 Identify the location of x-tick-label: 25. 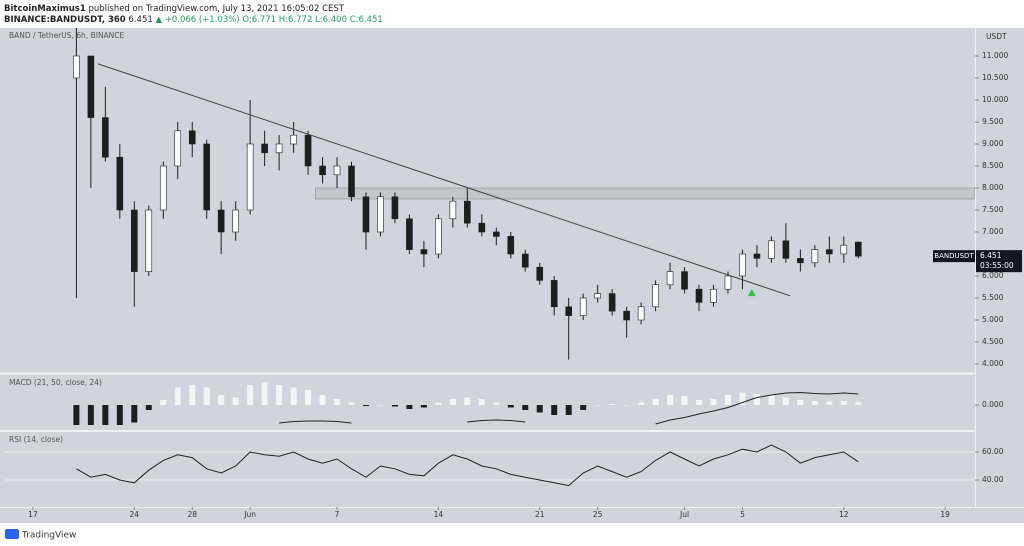
(598, 514).